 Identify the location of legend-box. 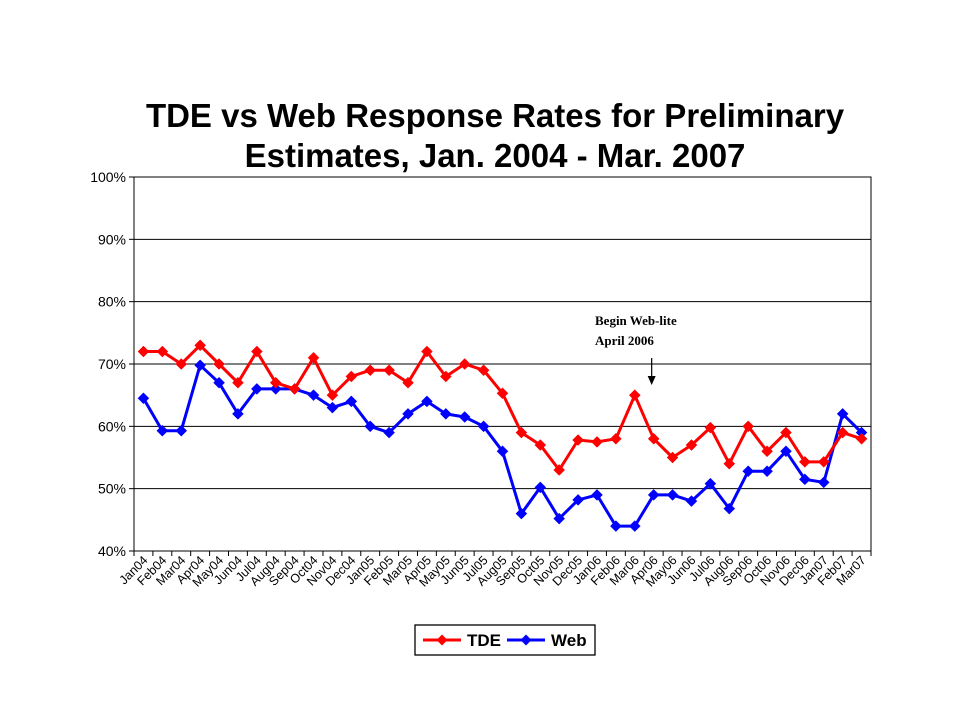
(505, 640).